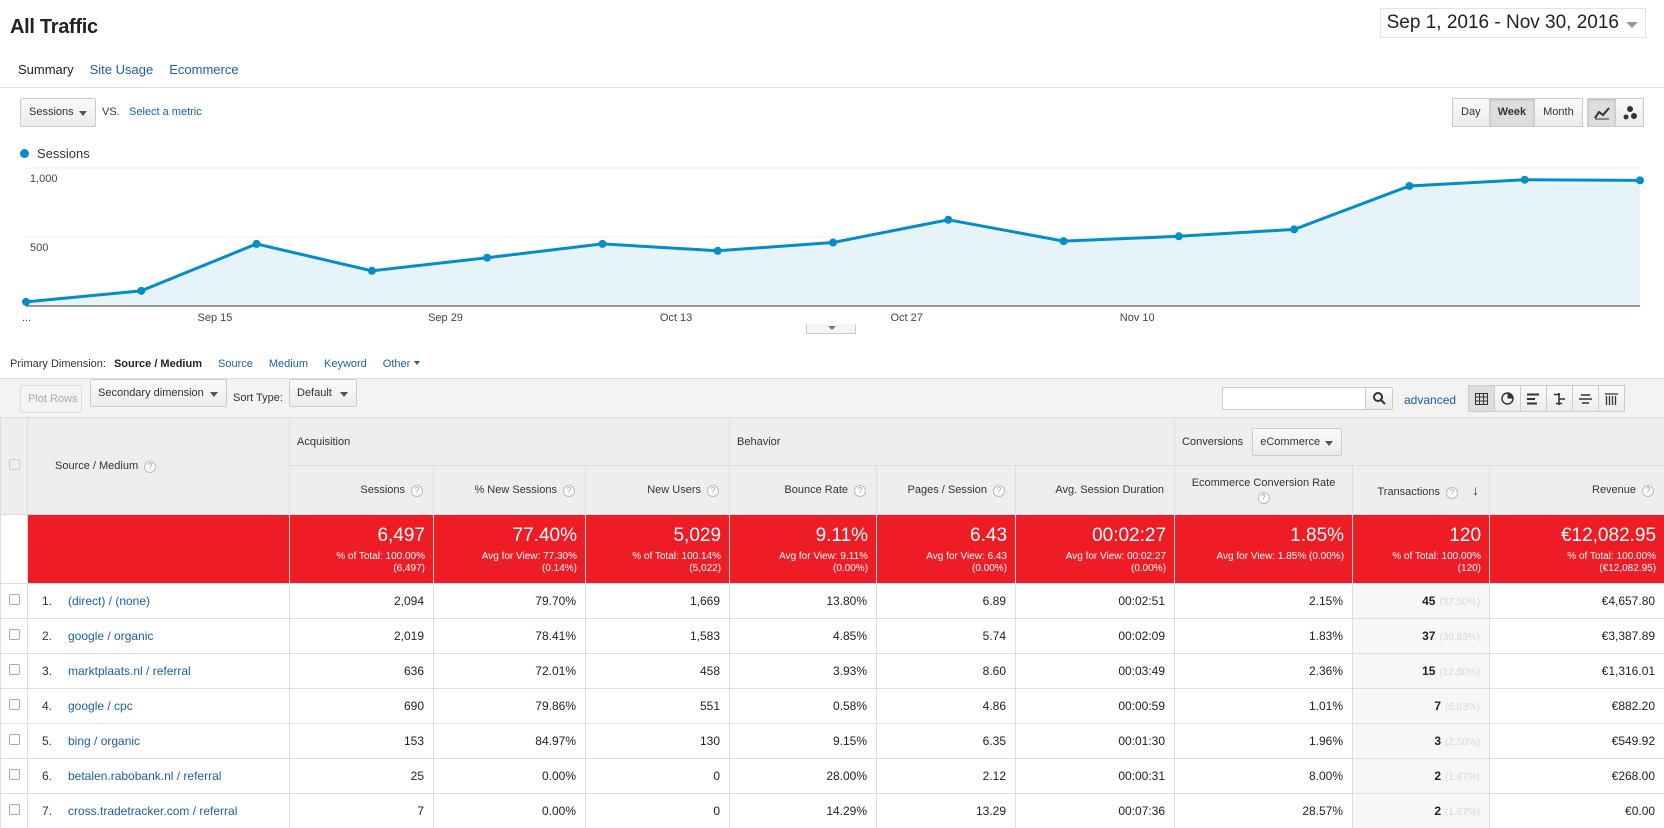 This screenshot has height=828, width=1664. I want to click on conversions-group-header: Conversions eCommerce, so click(1419, 441).